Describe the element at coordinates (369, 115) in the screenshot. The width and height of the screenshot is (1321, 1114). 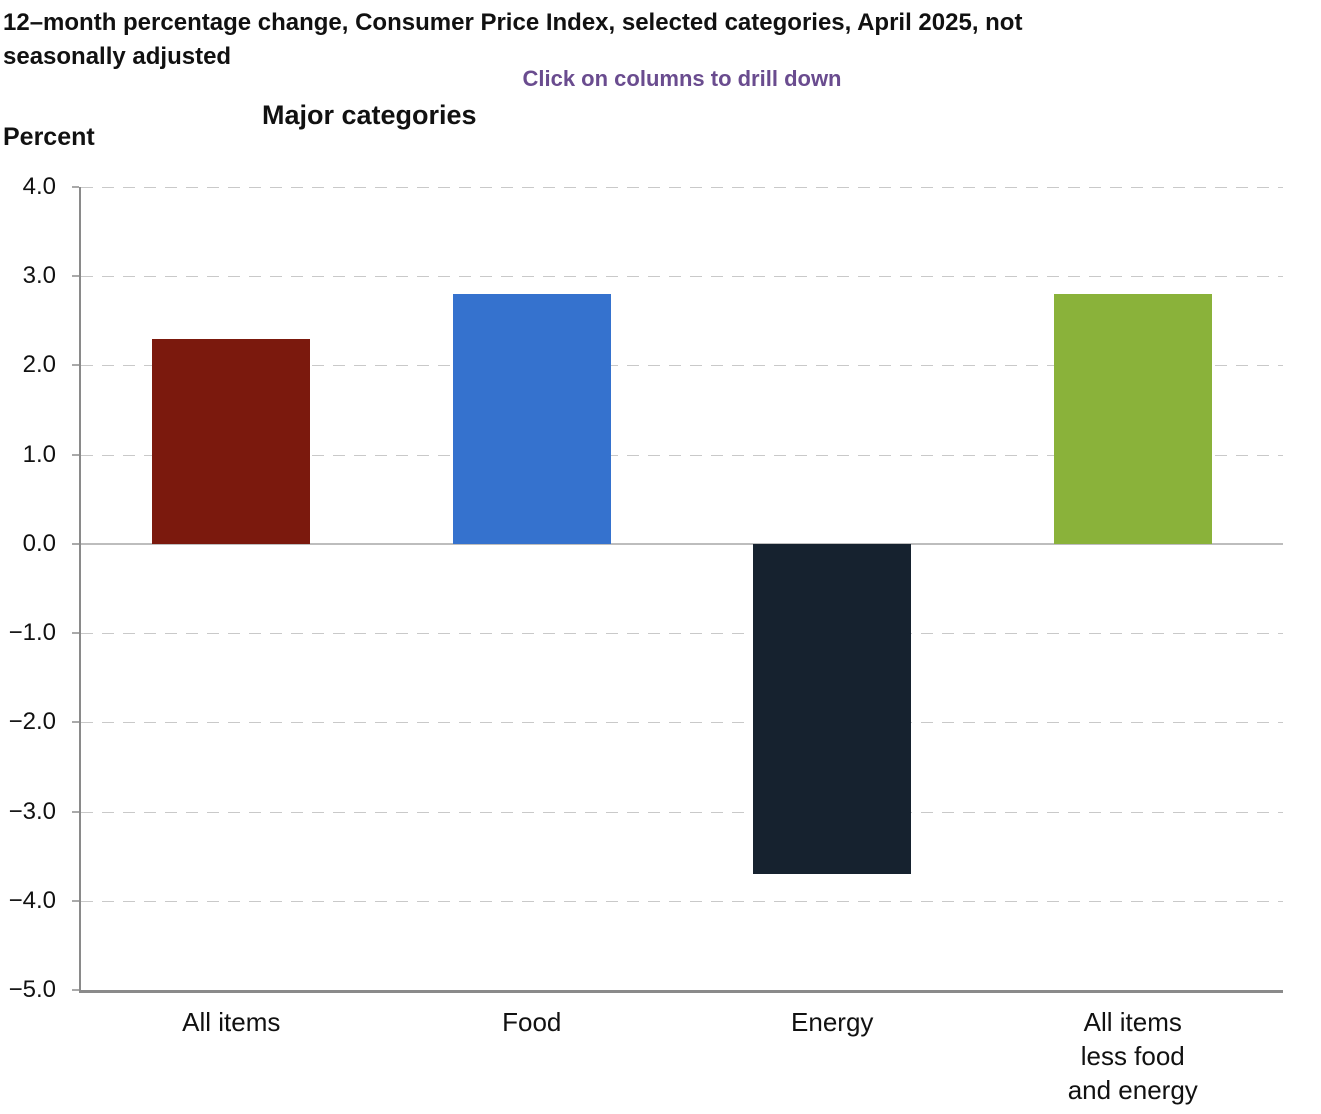
I see `chart-title: Major categories` at that location.